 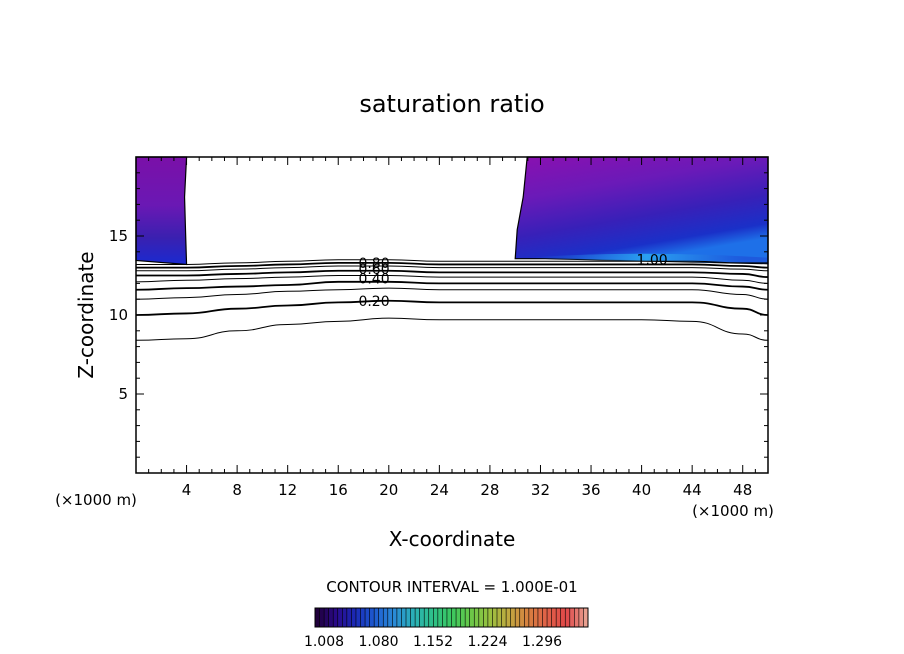 I want to click on chart-title: saturation ratio, so click(x=451, y=104).